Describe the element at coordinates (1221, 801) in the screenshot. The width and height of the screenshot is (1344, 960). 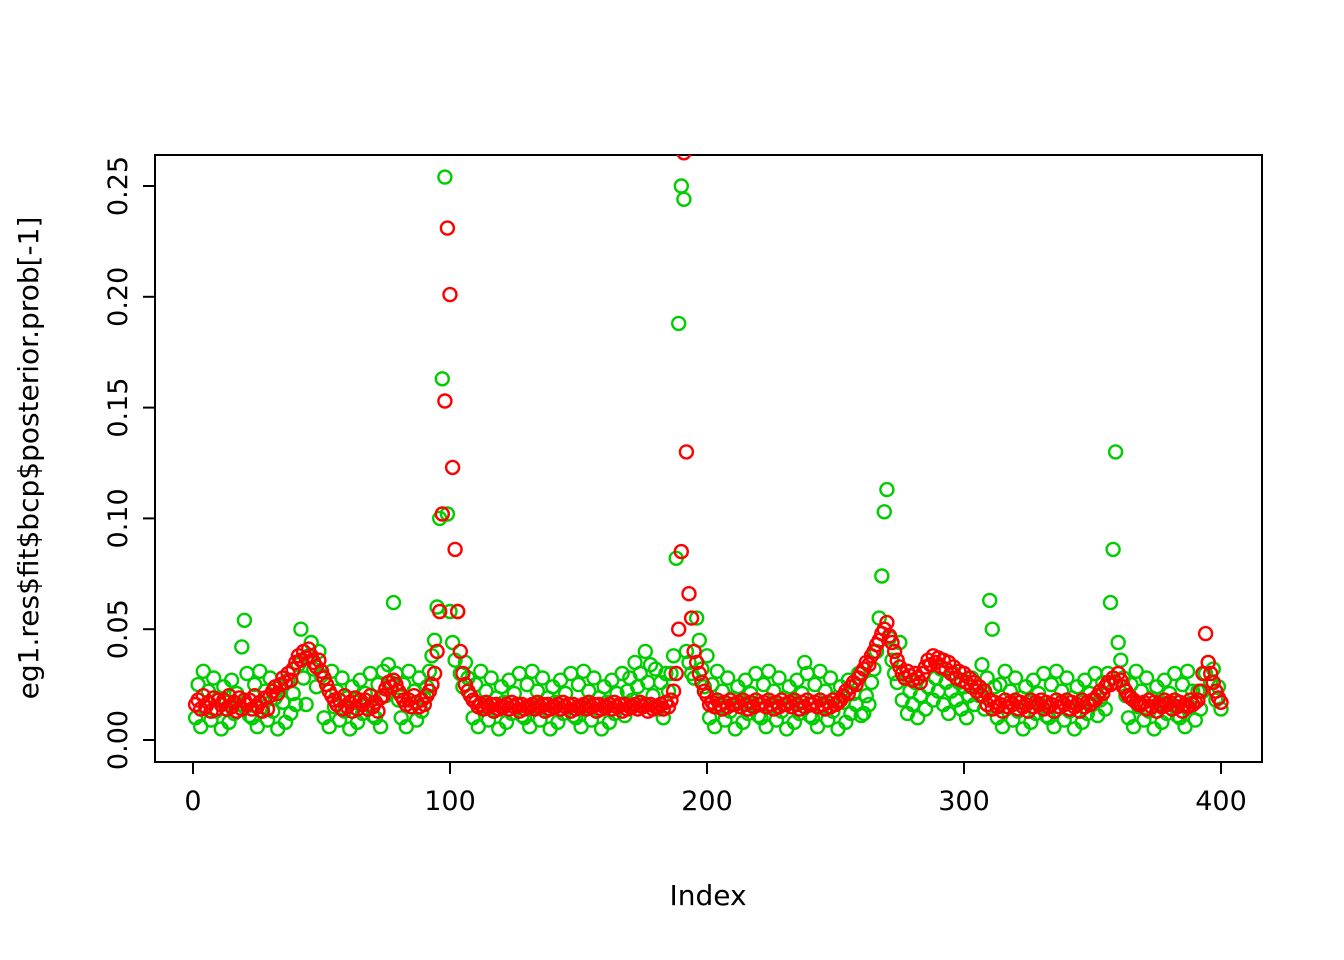
I see `x-tick-label: 400` at that location.